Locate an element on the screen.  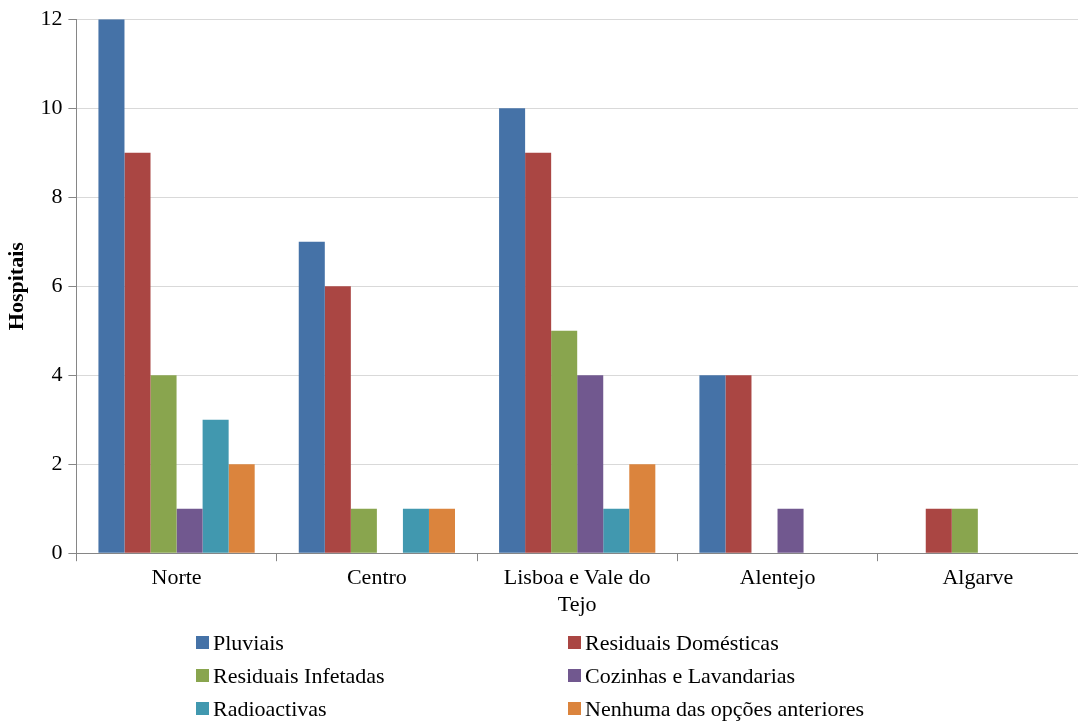
y-tick-label: 10 is located at coordinates (51, 106).